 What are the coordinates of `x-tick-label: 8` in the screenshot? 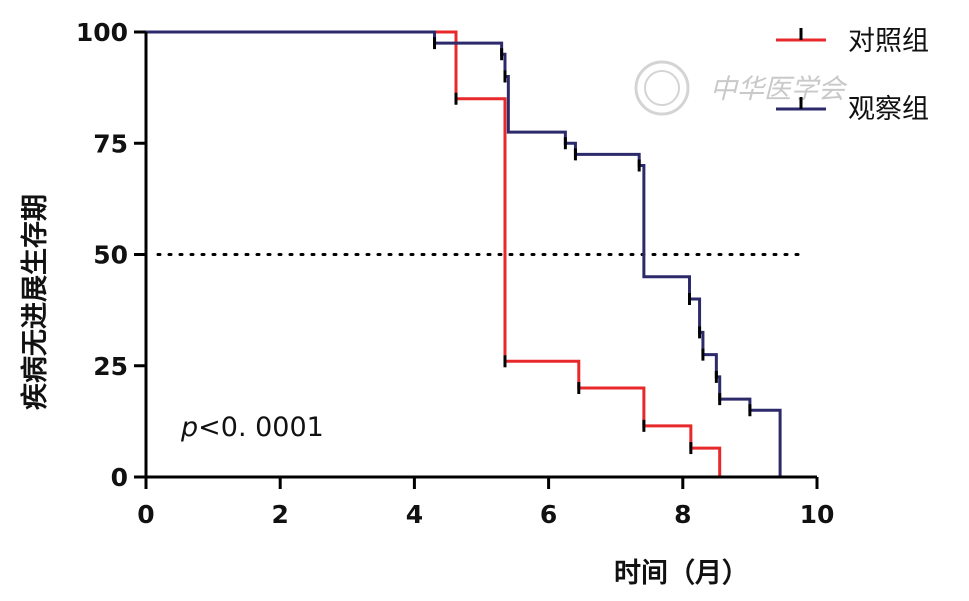 It's located at (682, 514).